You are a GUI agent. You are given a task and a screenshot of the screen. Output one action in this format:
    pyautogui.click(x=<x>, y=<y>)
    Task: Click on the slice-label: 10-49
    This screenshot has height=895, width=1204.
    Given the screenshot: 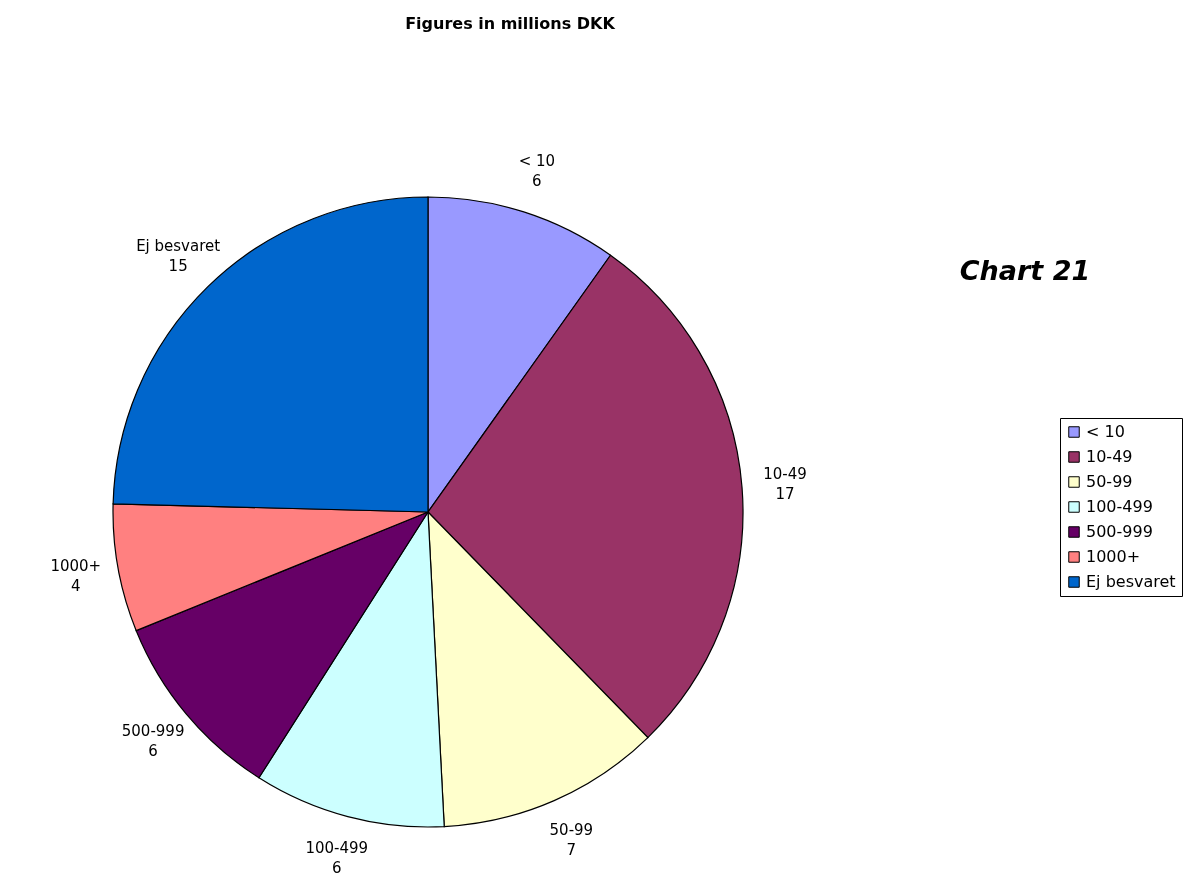 What is the action you would take?
    pyautogui.click(x=785, y=474)
    